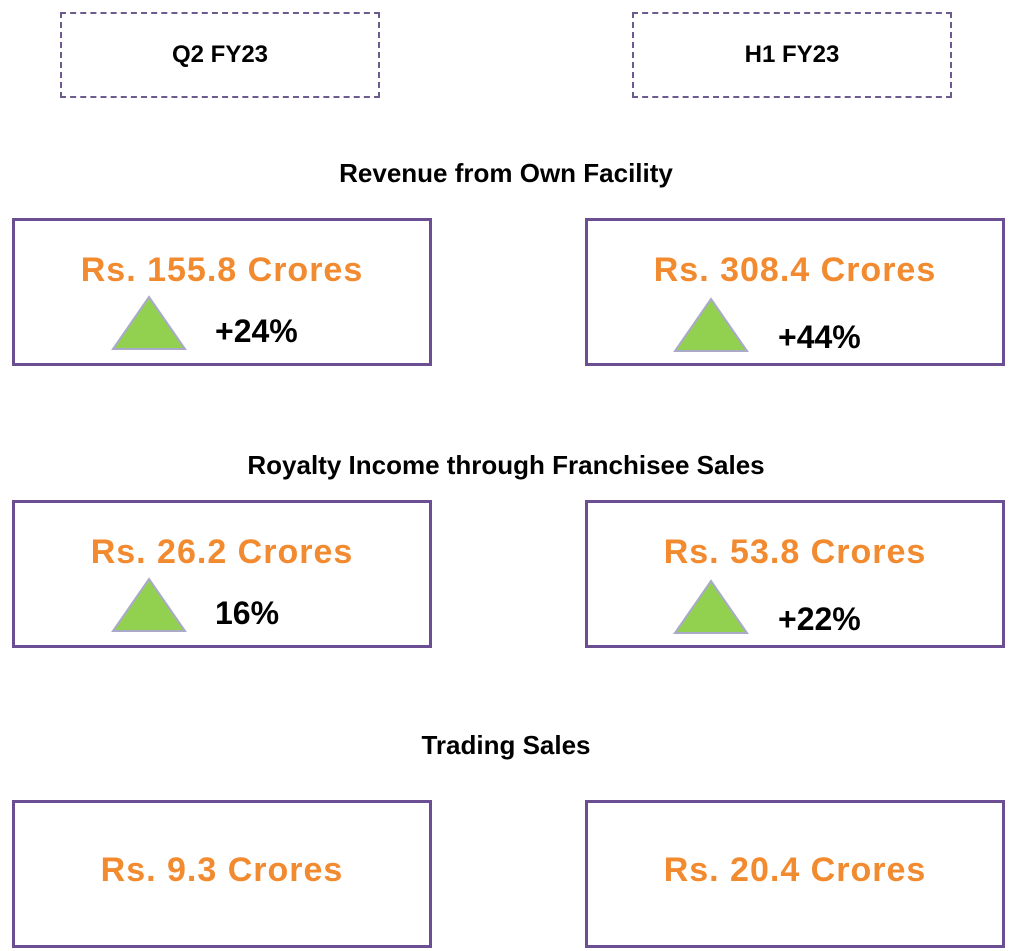 This screenshot has width=1012, height=951. Describe the element at coordinates (506, 745) in the screenshot. I see `section-title: Trading Sales` at that location.